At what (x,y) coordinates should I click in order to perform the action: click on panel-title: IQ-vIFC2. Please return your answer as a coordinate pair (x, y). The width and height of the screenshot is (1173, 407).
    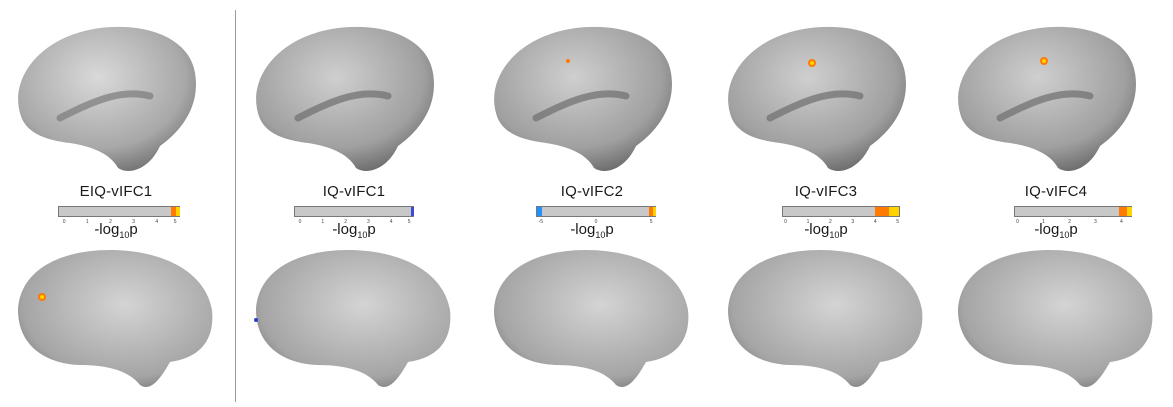
    Looking at the image, I should click on (592, 191).